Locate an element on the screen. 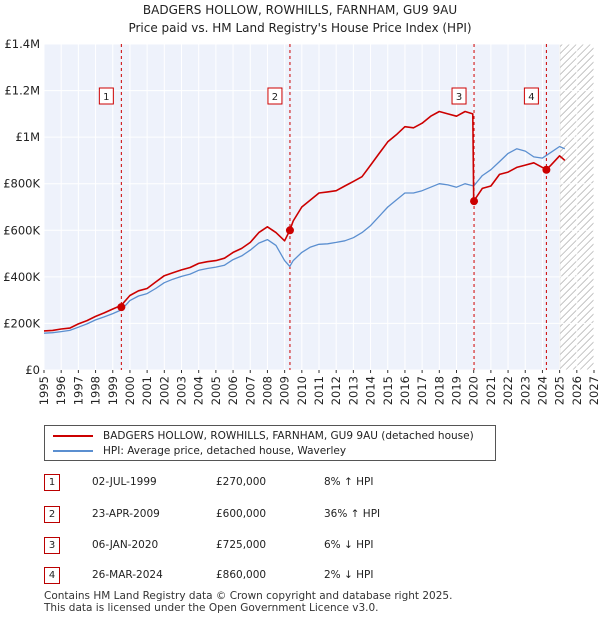  transaction-row: 1 02-JUL-1999 £270,000 8% ↑ HPI is located at coordinates (304, 483).